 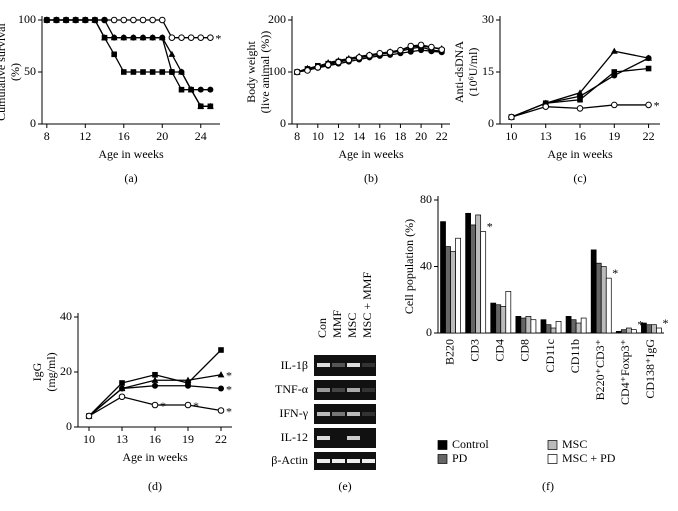 What do you see at coordinates (344, 486) in the screenshot?
I see `panel-label: (e)` at bounding box center [344, 486].